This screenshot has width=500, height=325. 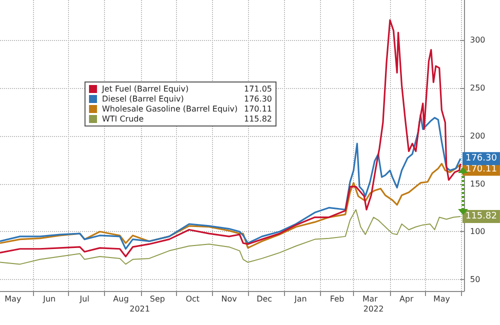 What do you see at coordinates (337, 299) in the screenshot?
I see `x-tick-label: Feb` at bounding box center [337, 299].